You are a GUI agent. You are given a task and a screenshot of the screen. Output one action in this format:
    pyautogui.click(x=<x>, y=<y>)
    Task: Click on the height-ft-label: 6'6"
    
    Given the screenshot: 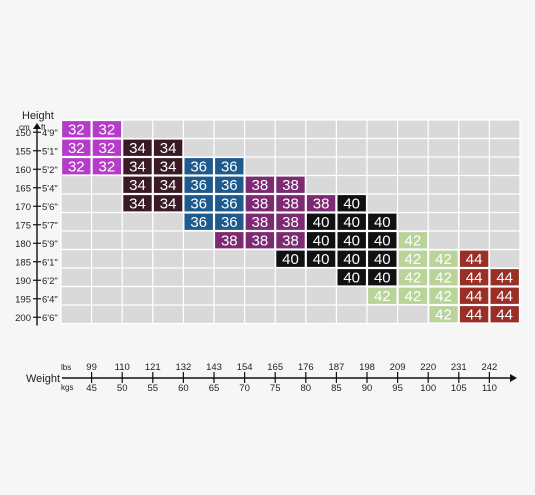 What is the action you would take?
    pyautogui.click(x=50, y=318)
    